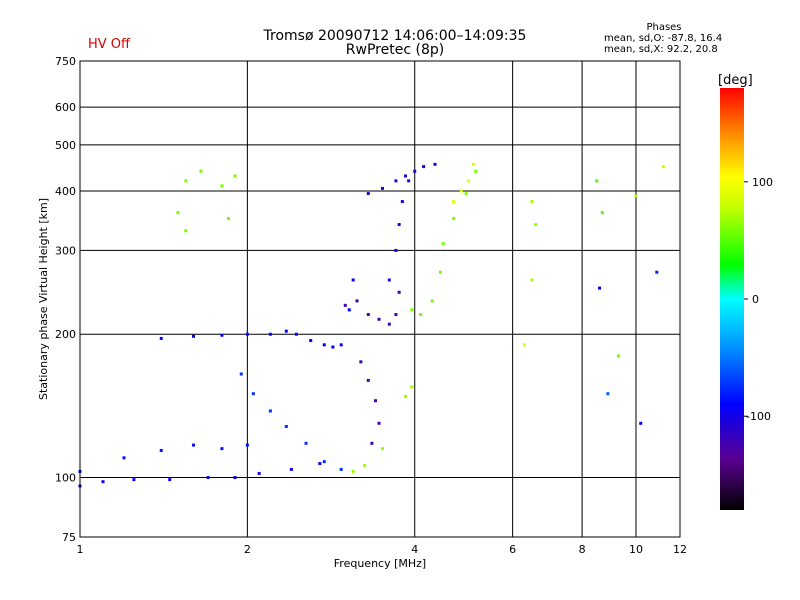 The width and height of the screenshot is (800, 600). I want to click on y-tick-label: 500, so click(65, 145).